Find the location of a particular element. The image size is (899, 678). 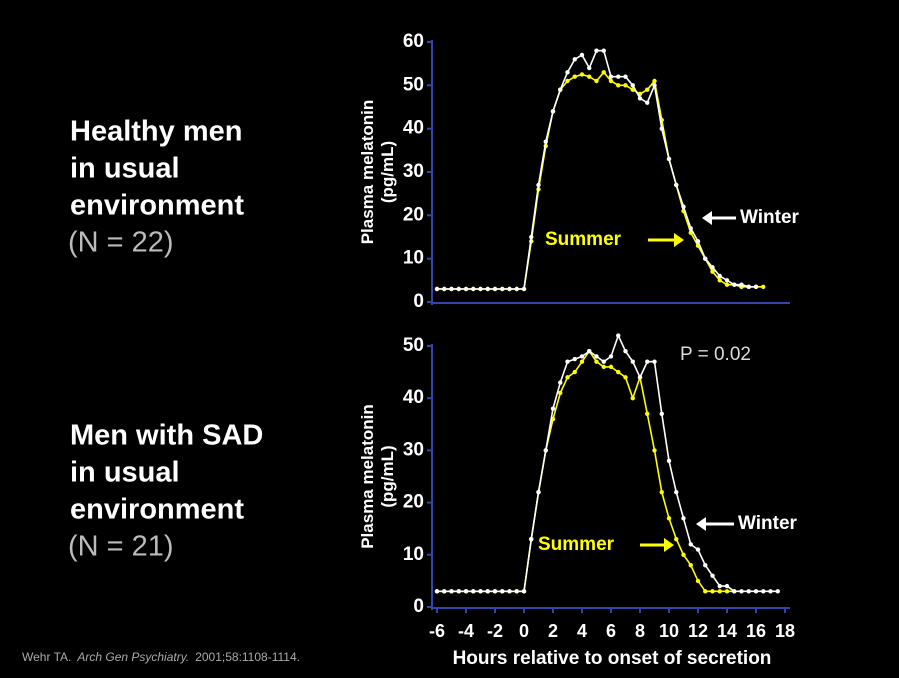

series-label: Winter is located at coordinates (770, 217).